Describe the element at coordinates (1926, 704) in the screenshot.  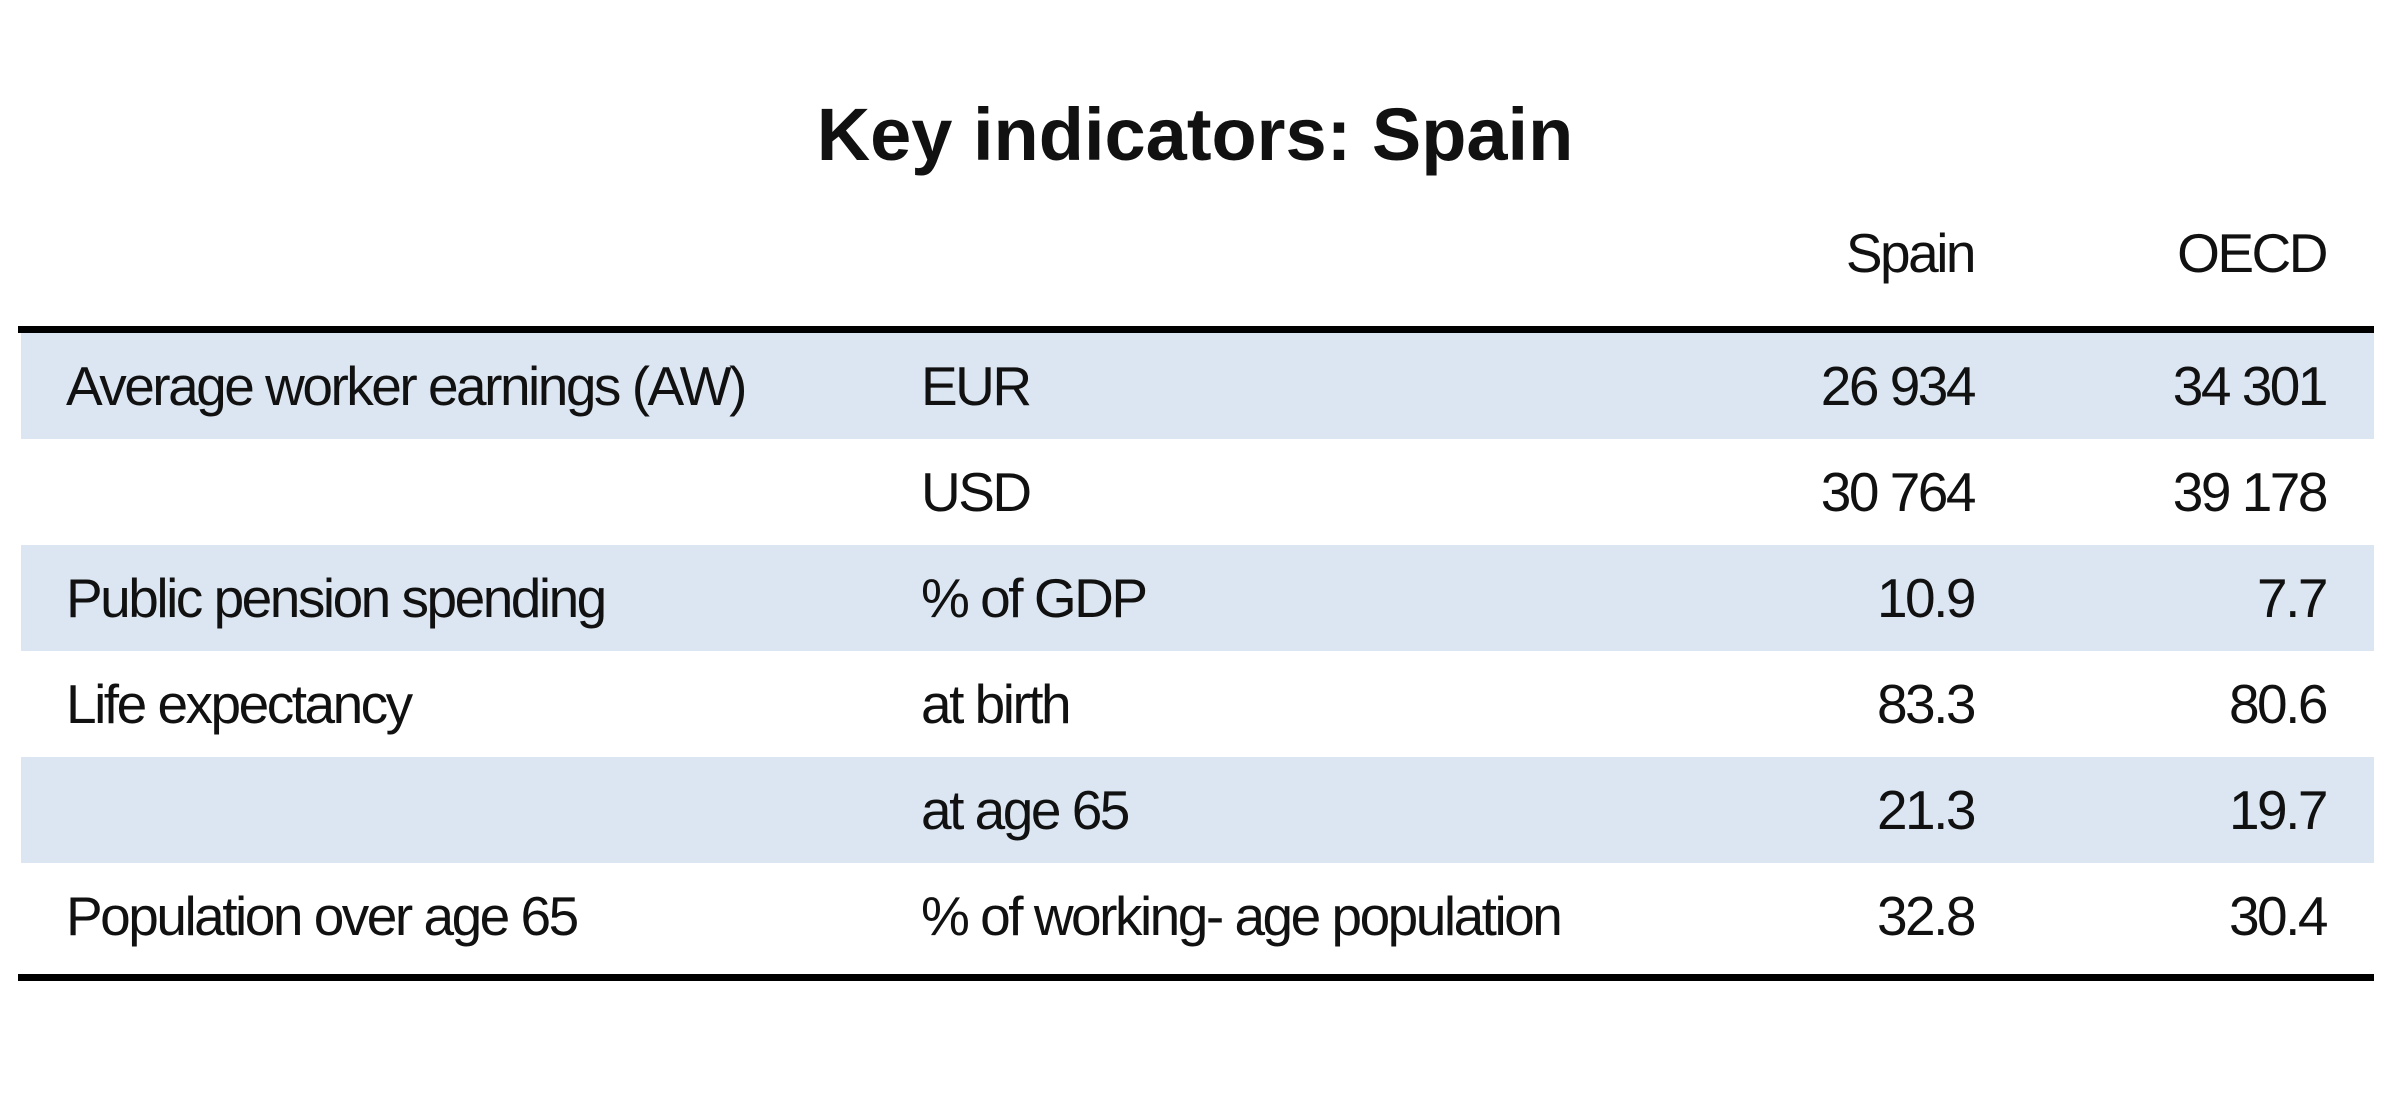
I see `spain-value: 83.3` at that location.